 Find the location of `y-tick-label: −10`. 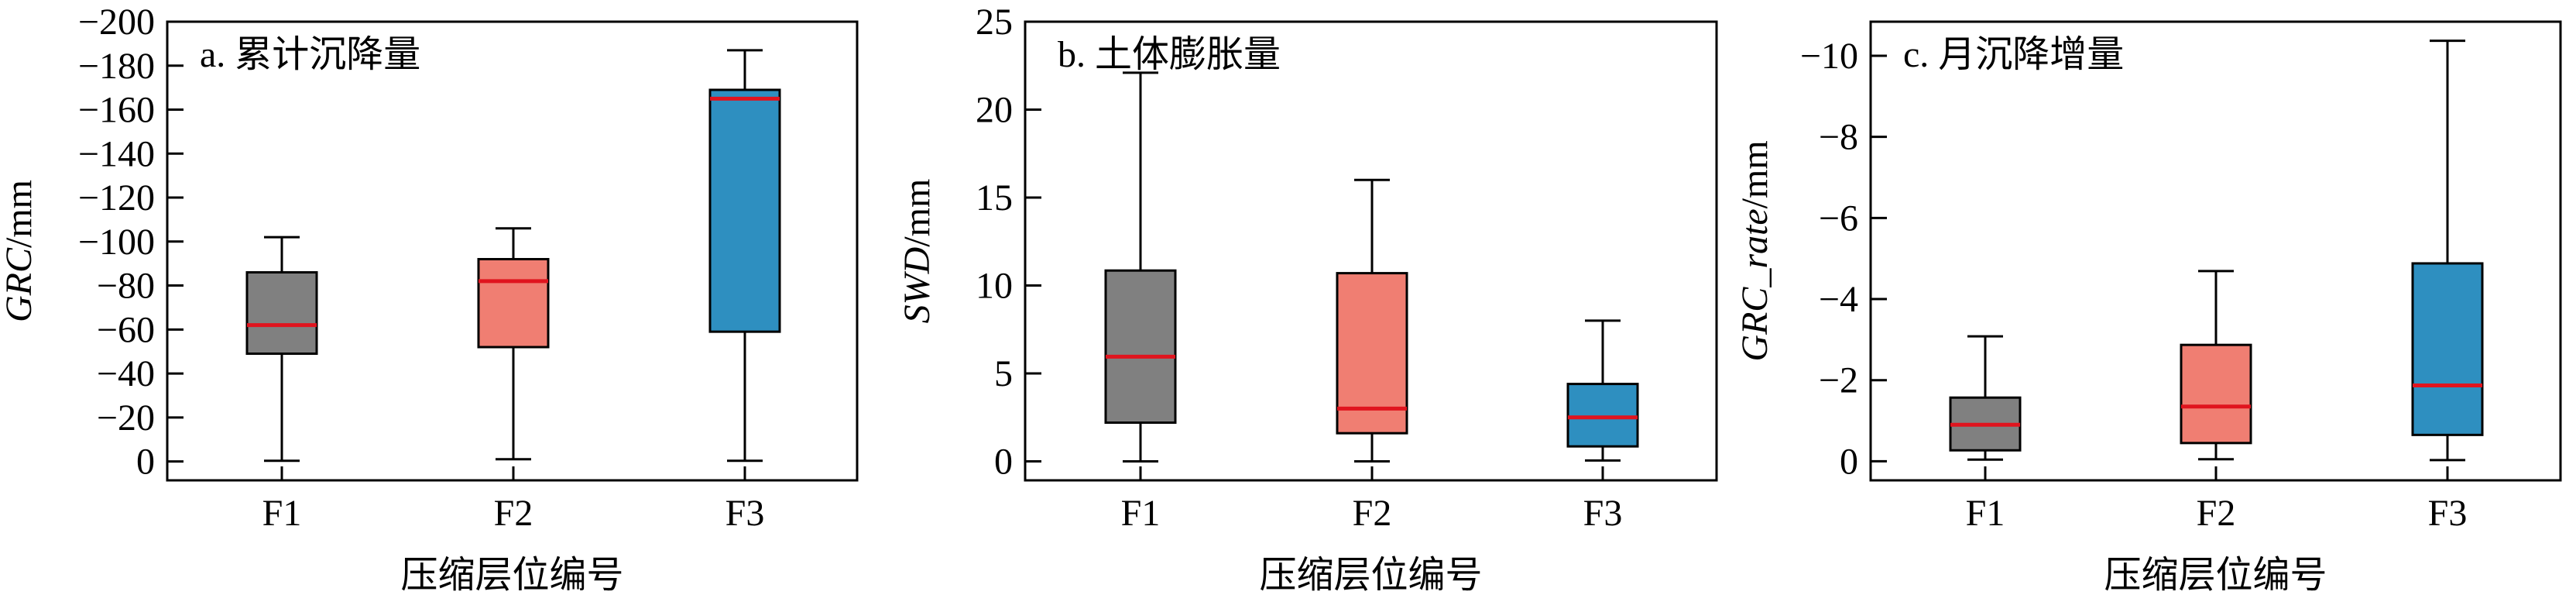

y-tick-label: −10 is located at coordinates (1829, 57).